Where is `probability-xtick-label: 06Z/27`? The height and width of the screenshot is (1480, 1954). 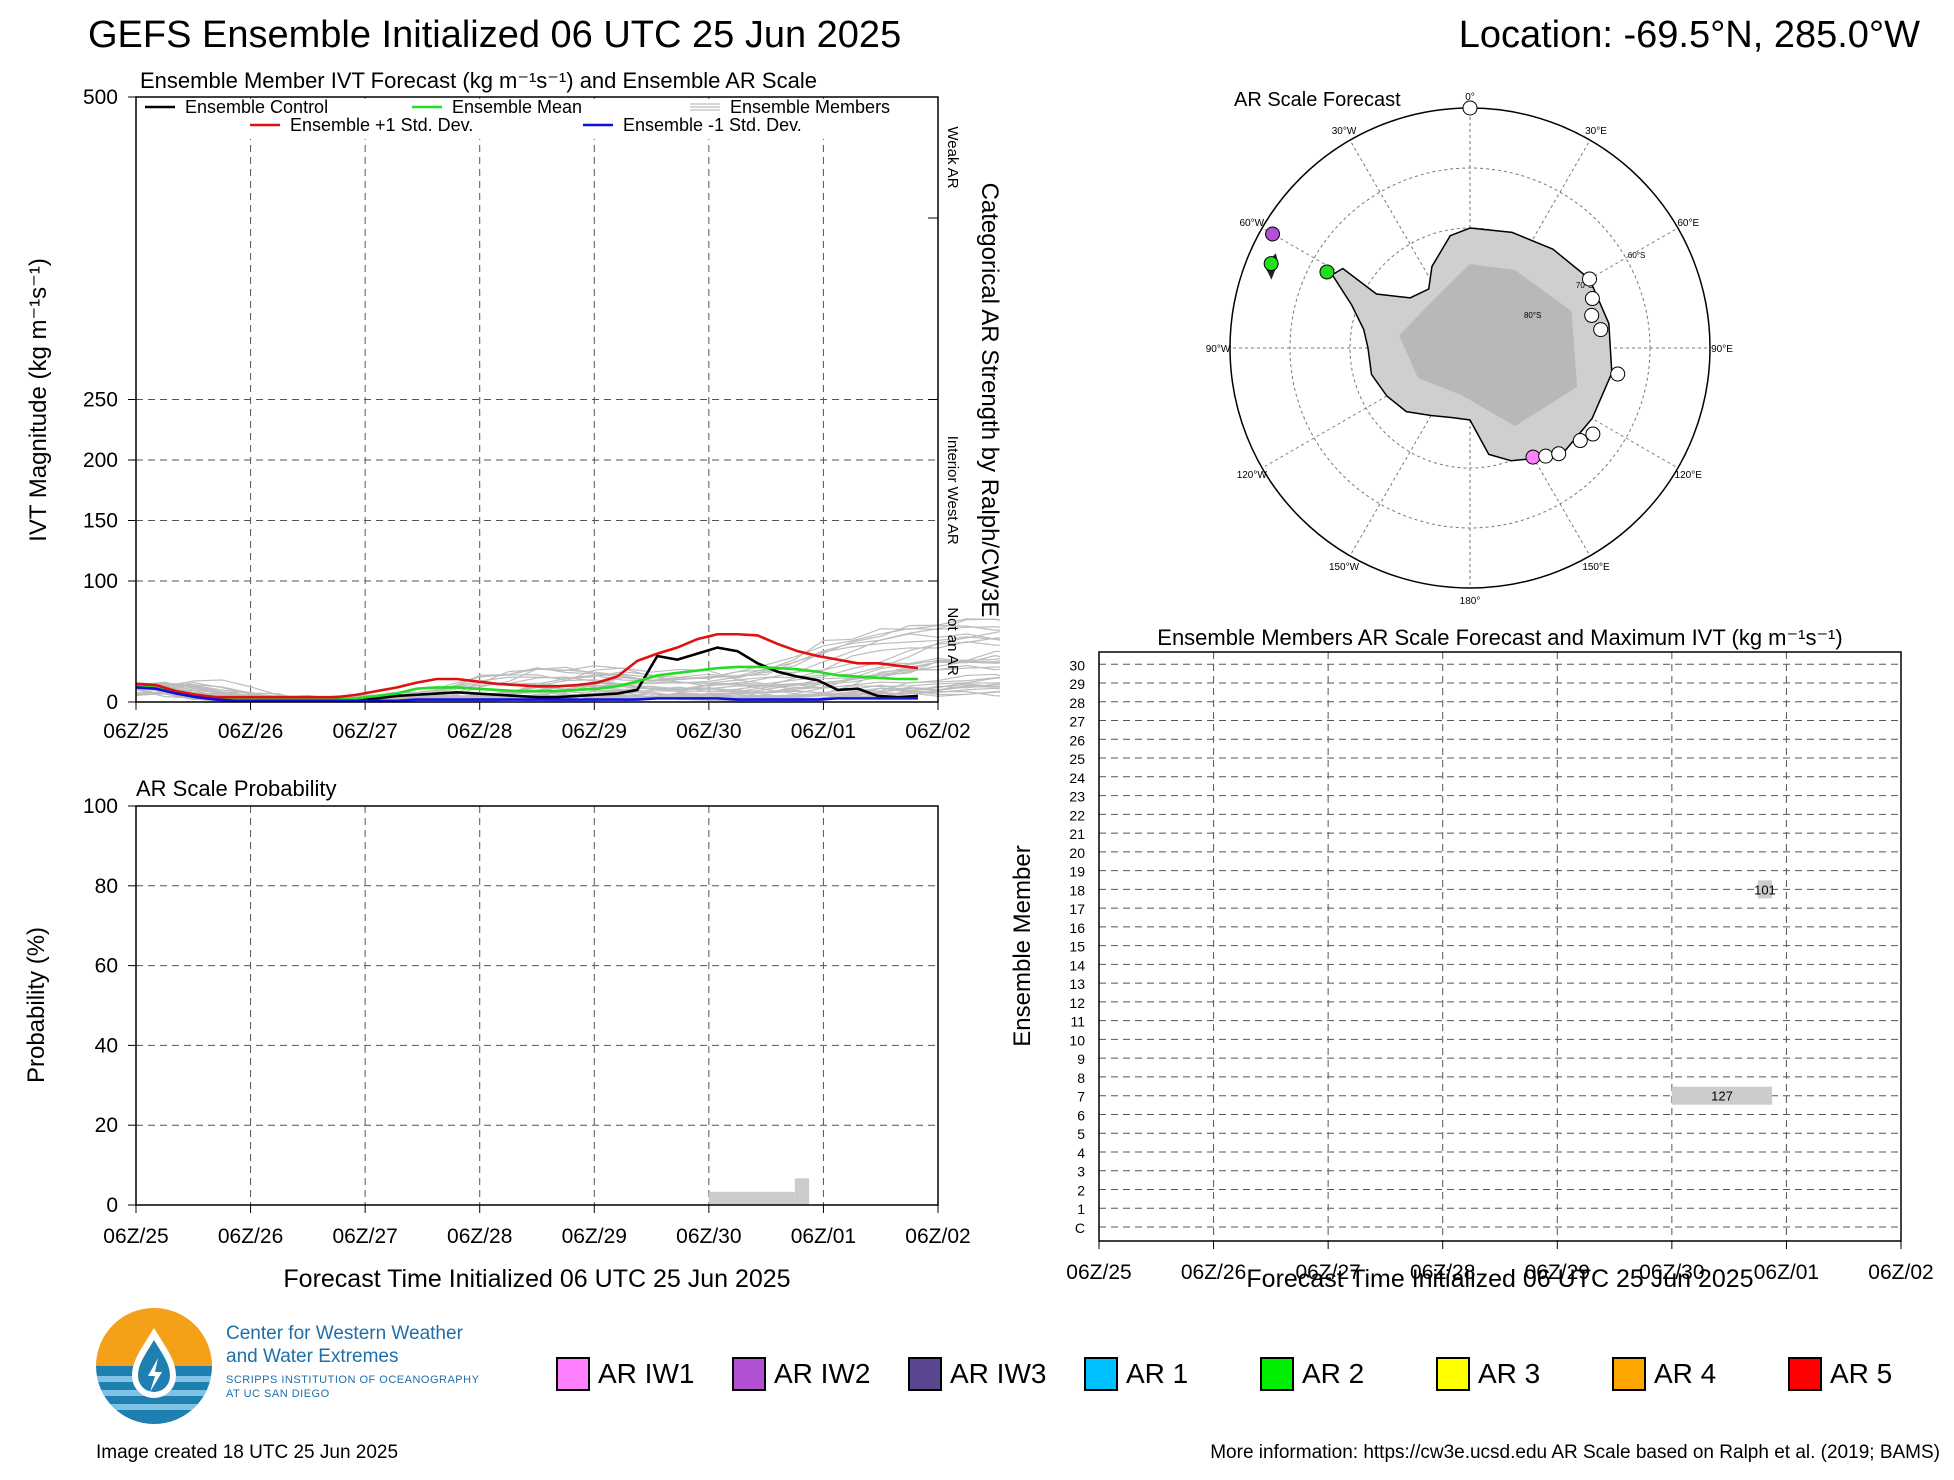 probability-xtick-label: 06Z/27 is located at coordinates (364, 1236).